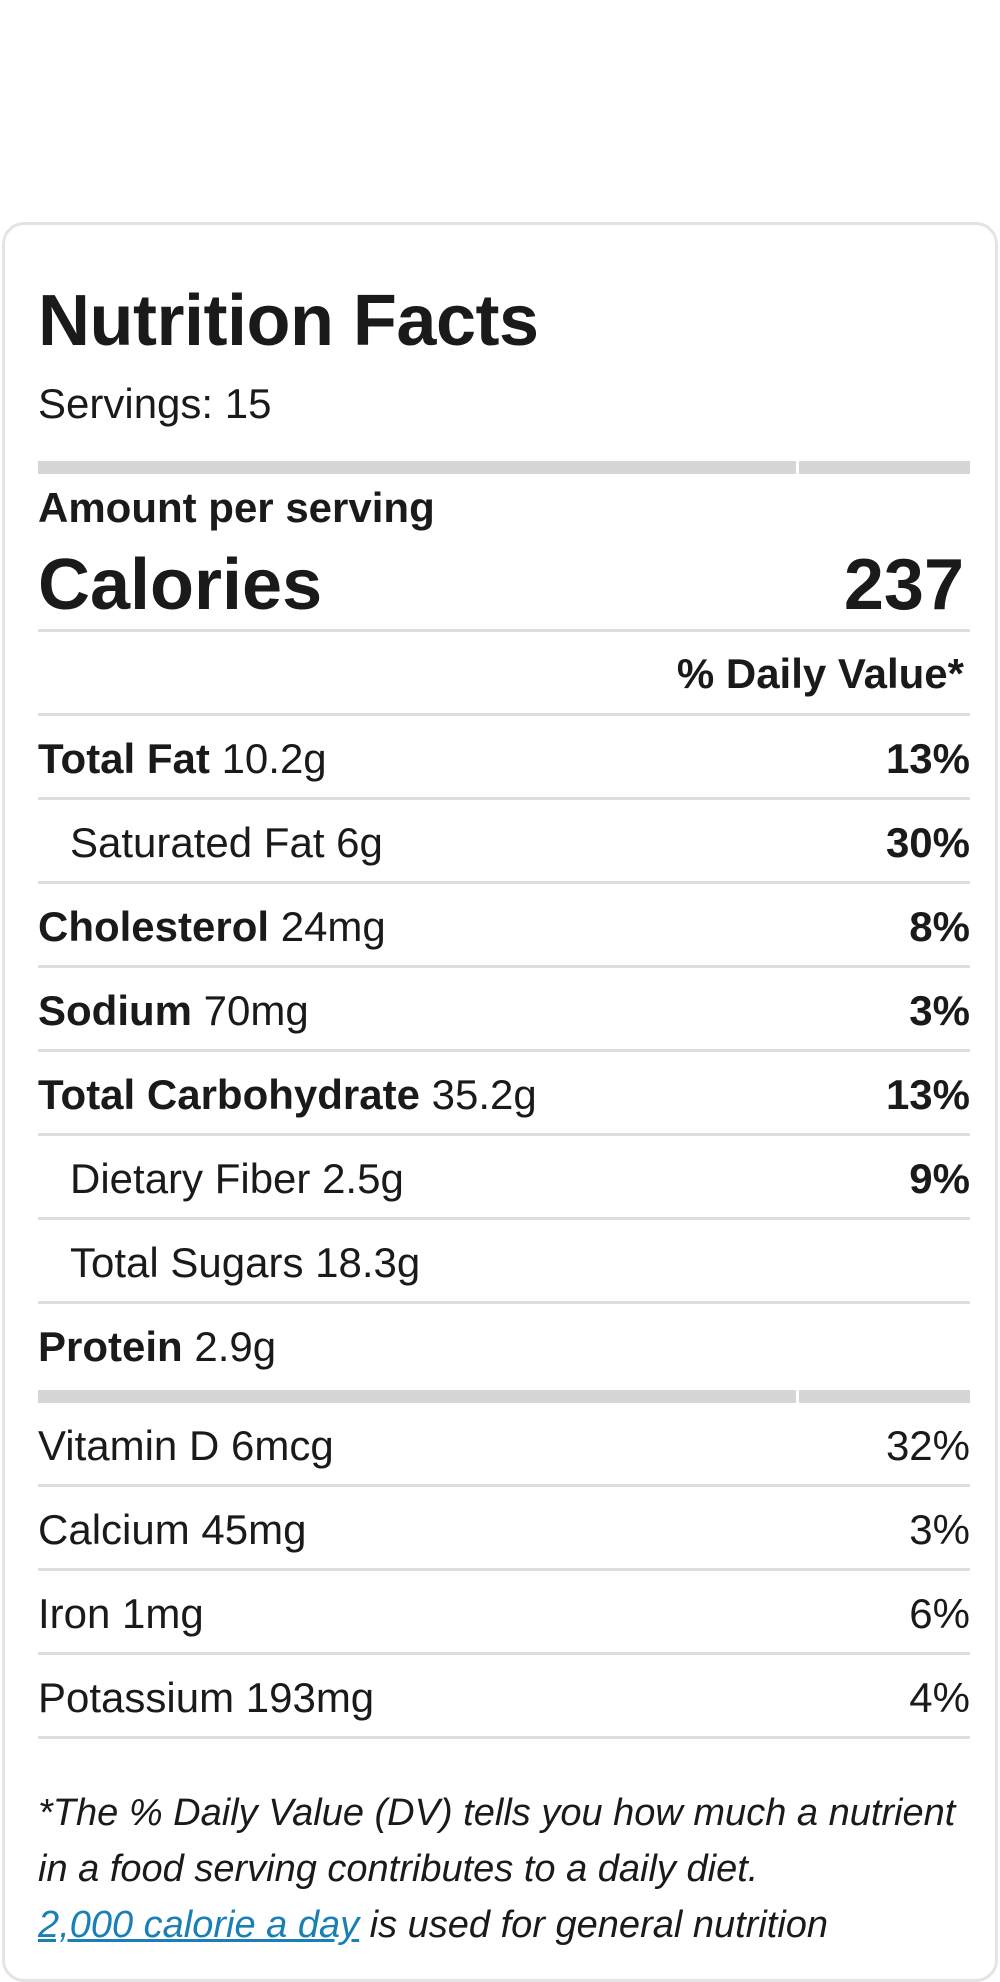 The width and height of the screenshot is (1000, 1982). I want to click on nutrient-row-cholesterol: Cholesterol 24mg 8%, so click(504, 926).